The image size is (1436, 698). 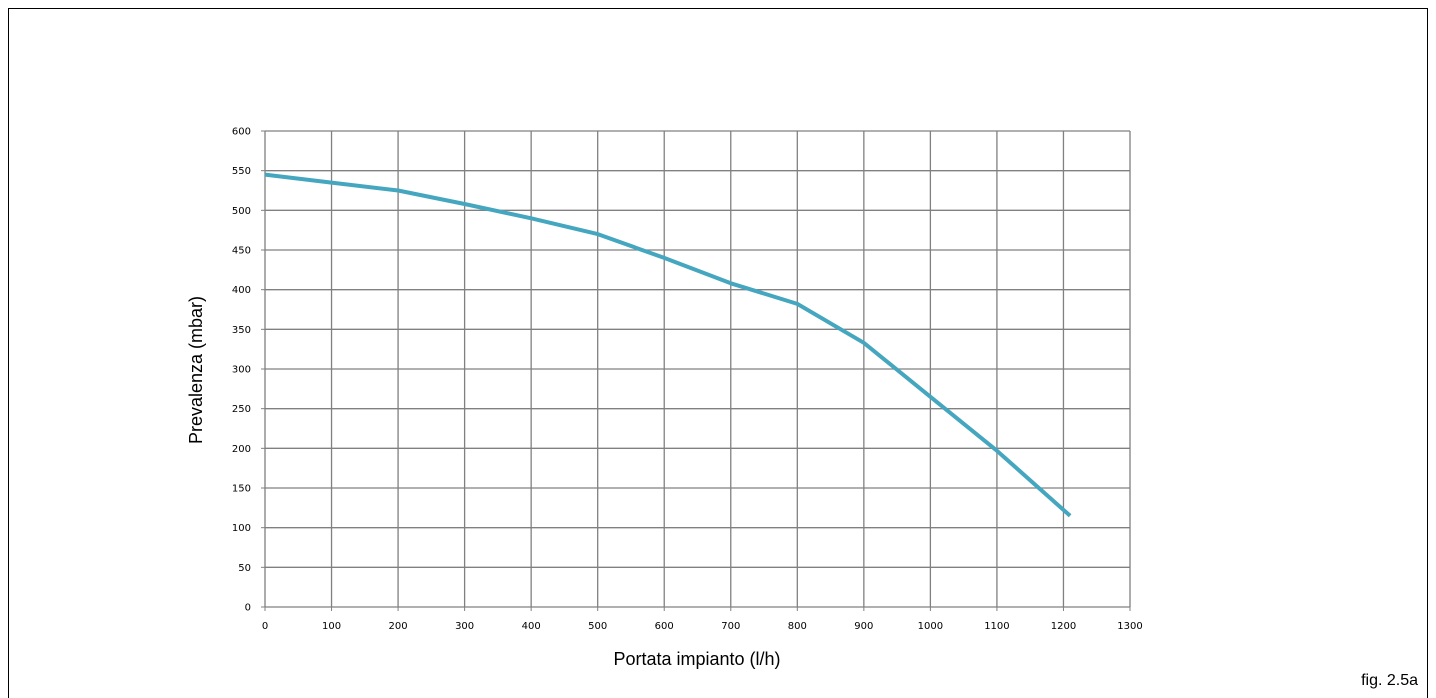 I want to click on x-tick-label: 1300, so click(x=1129, y=626).